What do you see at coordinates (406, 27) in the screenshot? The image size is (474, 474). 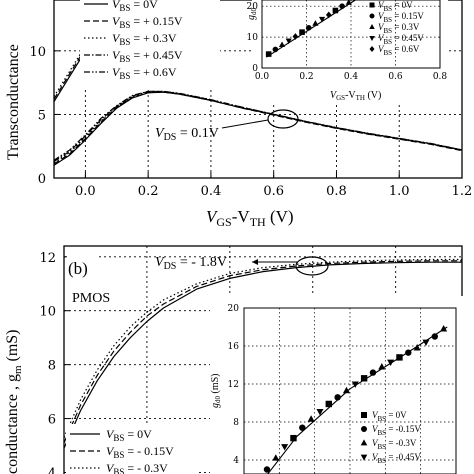 I see `panel-a-inset-legend-entry-value: = 0.3V` at bounding box center [406, 27].